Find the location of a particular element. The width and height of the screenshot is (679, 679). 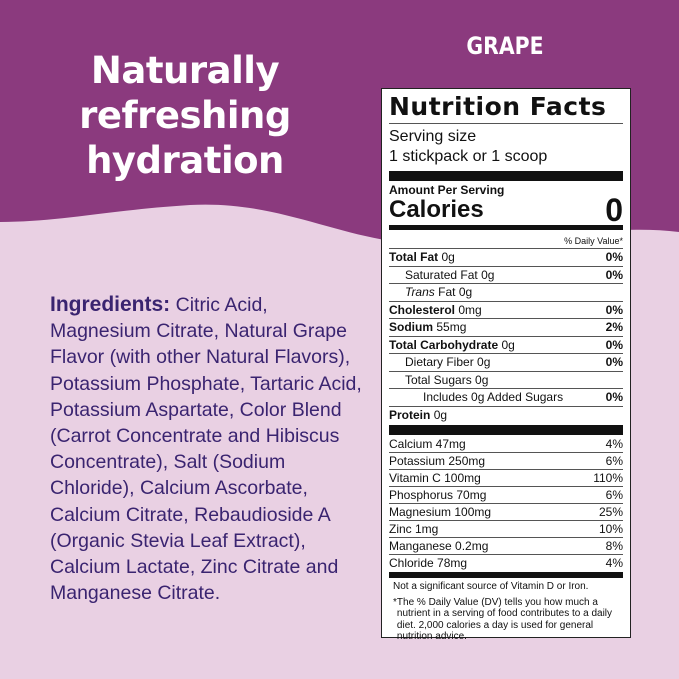

daily-value-header: % Daily Value* is located at coordinates (506, 240).